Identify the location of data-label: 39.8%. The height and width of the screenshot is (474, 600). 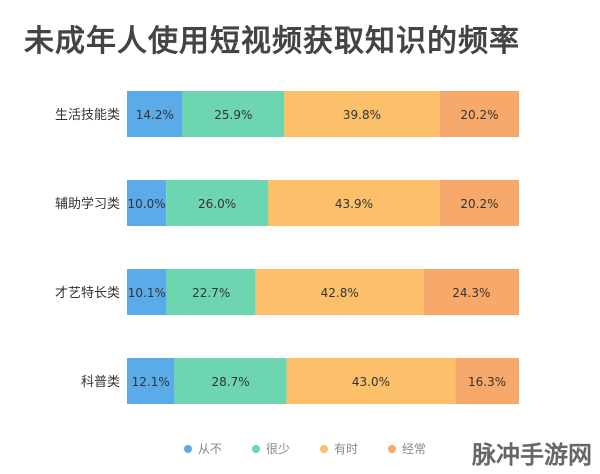
(362, 115).